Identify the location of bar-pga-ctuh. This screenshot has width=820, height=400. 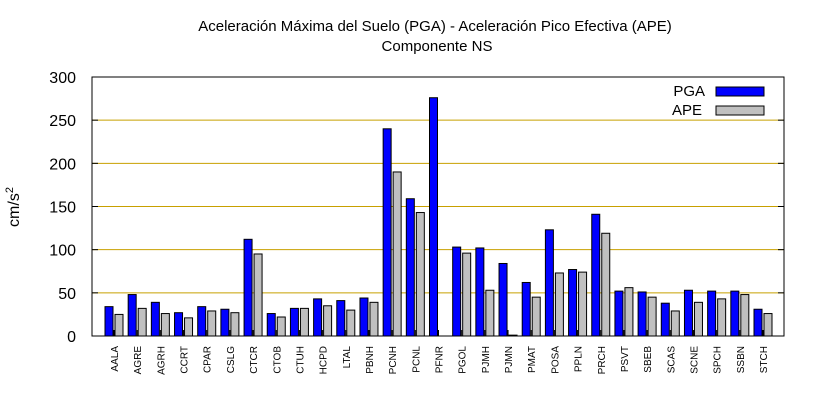
(294, 322).